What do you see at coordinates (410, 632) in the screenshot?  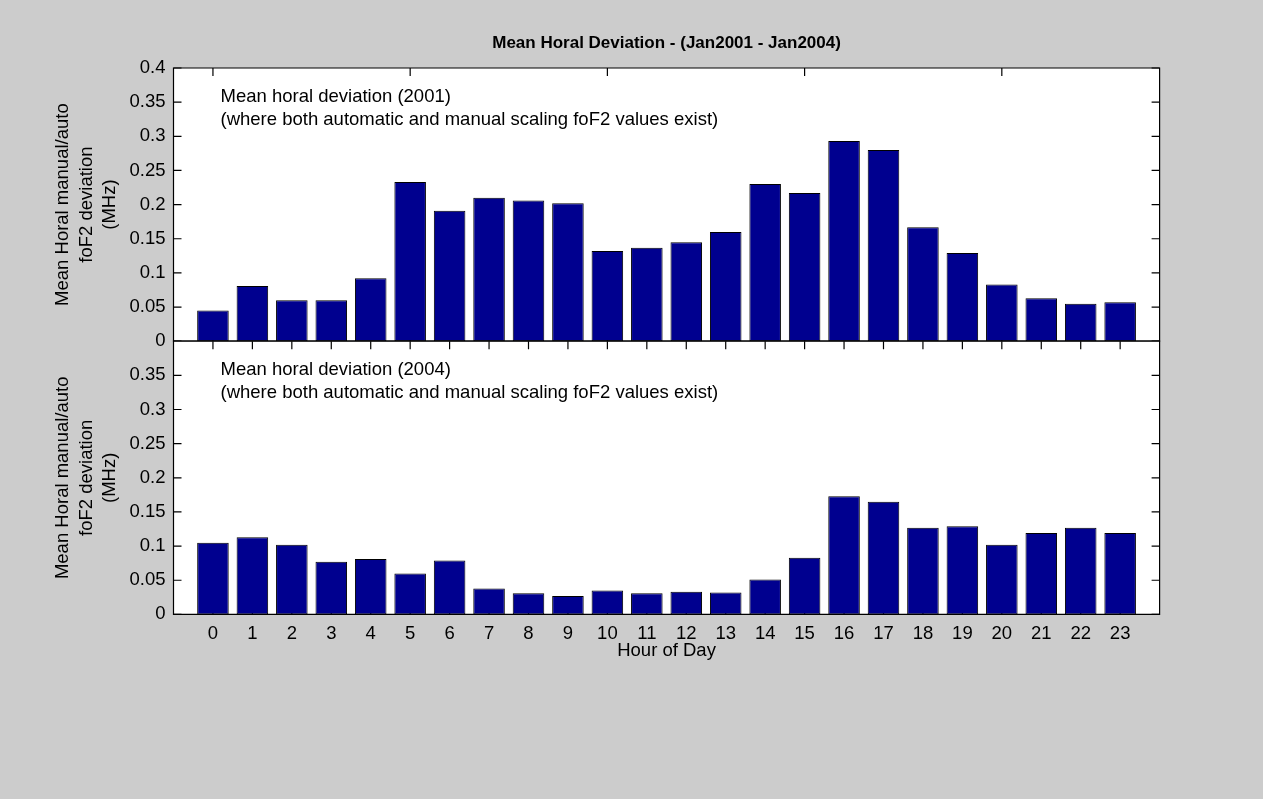 I see `x-tick-label: 5` at bounding box center [410, 632].